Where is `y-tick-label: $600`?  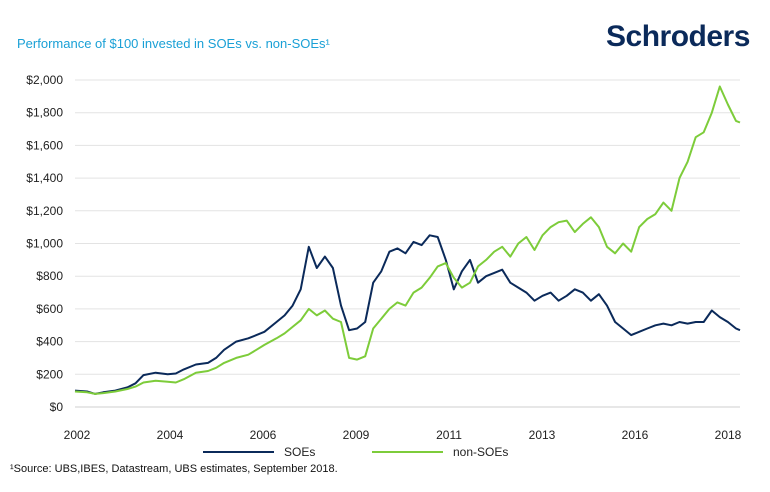
y-tick-label: $600 is located at coordinates (49, 309).